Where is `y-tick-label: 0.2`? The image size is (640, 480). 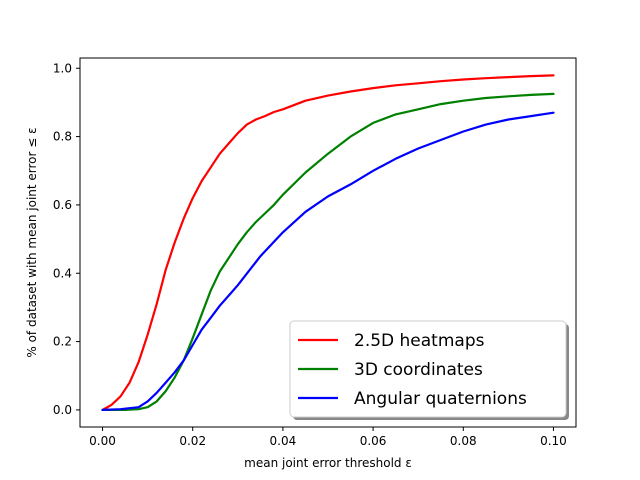 y-tick-label: 0.2 is located at coordinates (62, 342).